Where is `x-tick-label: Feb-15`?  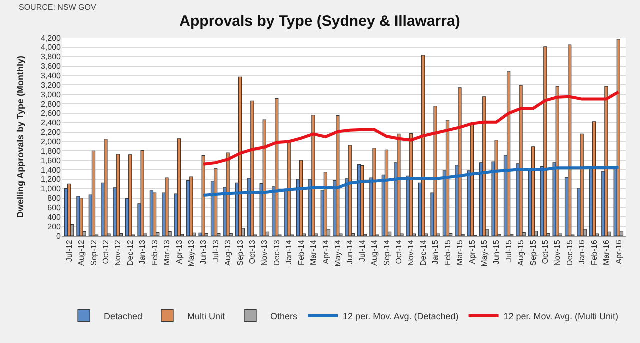
x-tick-label: Feb-15 is located at coordinates (447, 253).